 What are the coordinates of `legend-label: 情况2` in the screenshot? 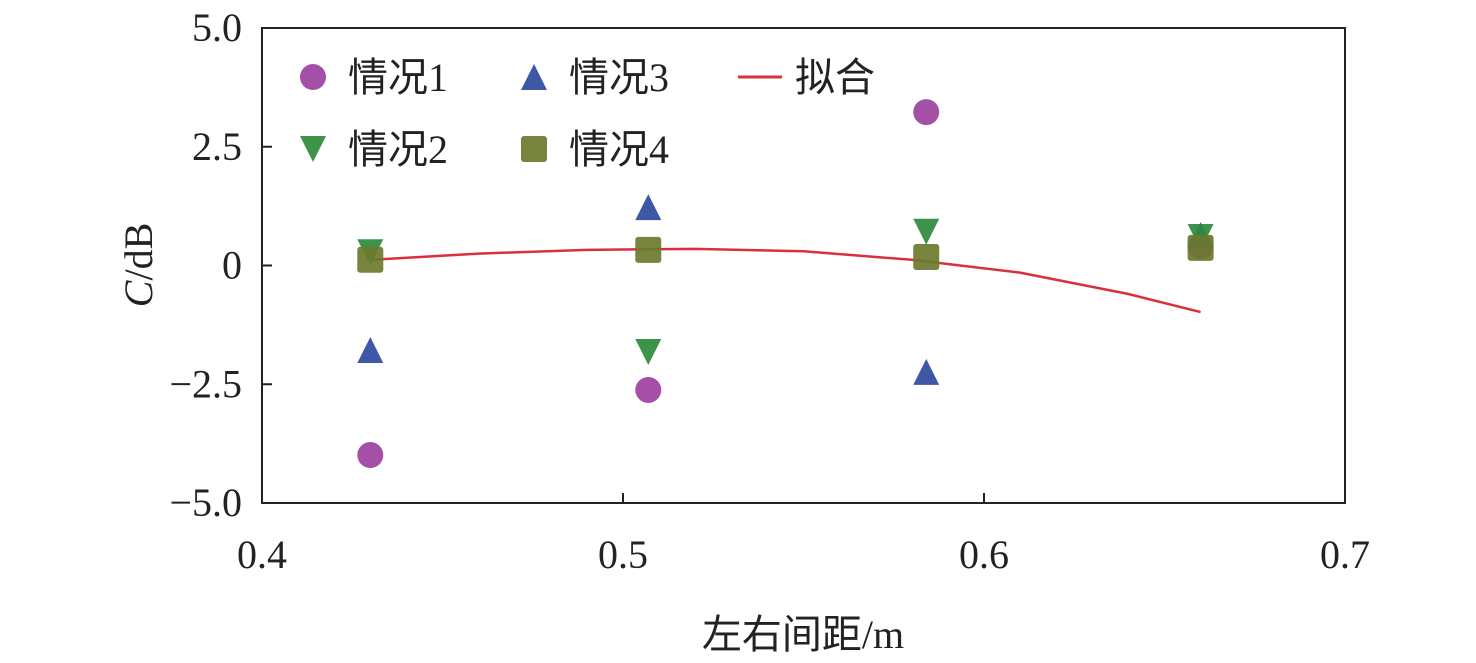 It's located at (398, 149).